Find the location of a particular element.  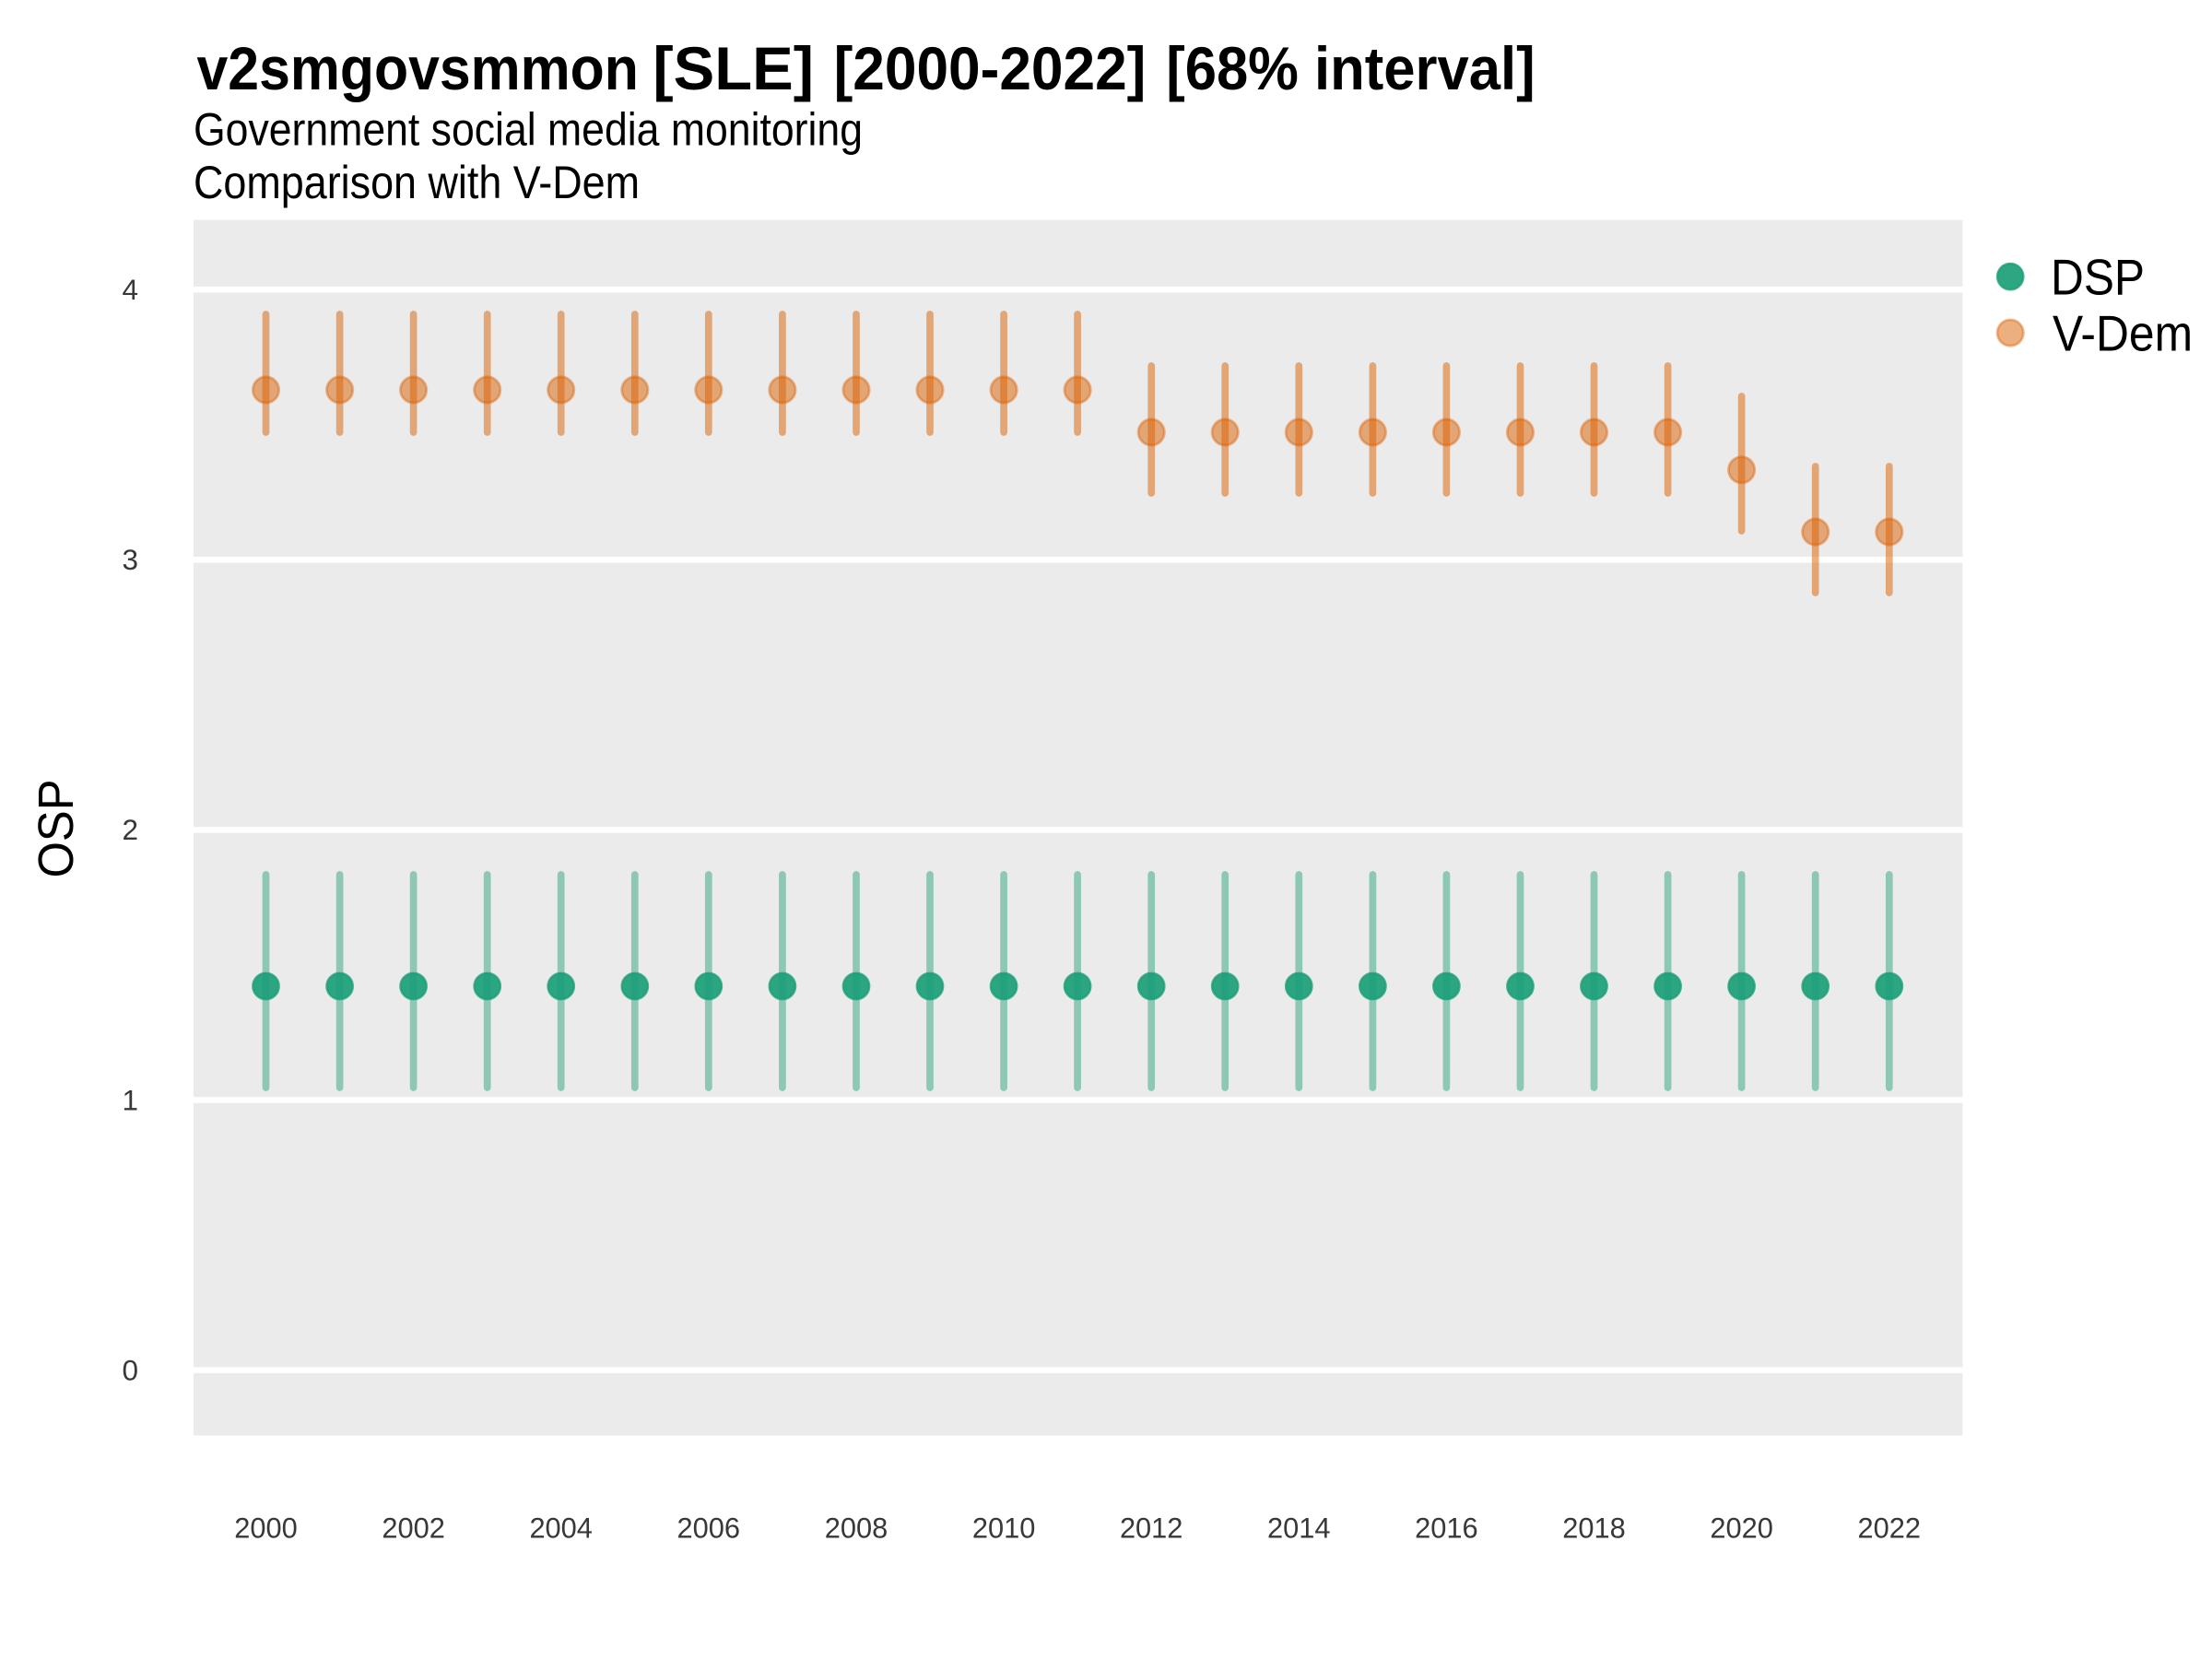

svg-text: 1 is located at coordinates (130, 1099).